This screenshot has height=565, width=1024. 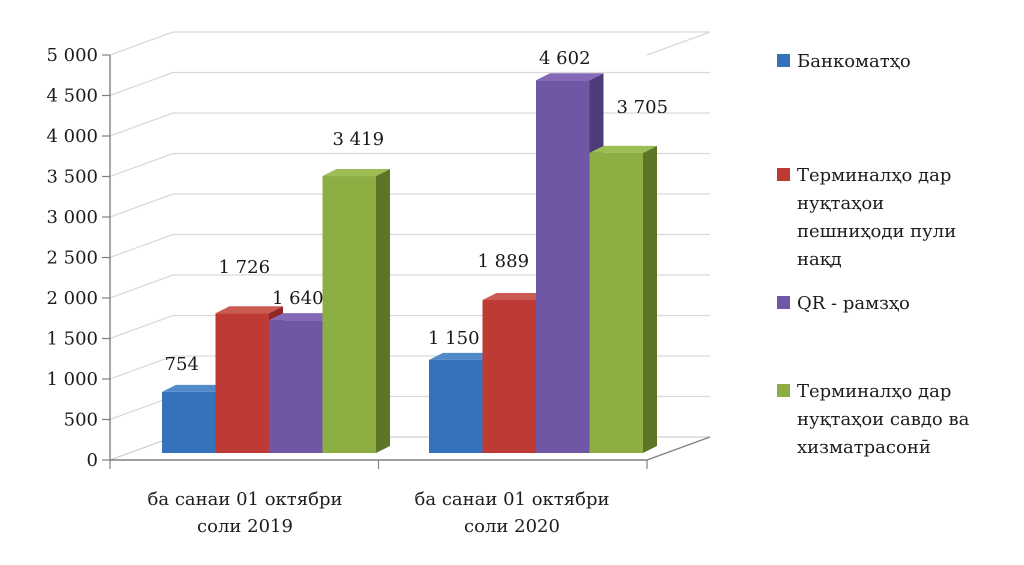 What do you see at coordinates (783, 390) in the screenshot?
I see `legend-swatch-green-icon` at bounding box center [783, 390].